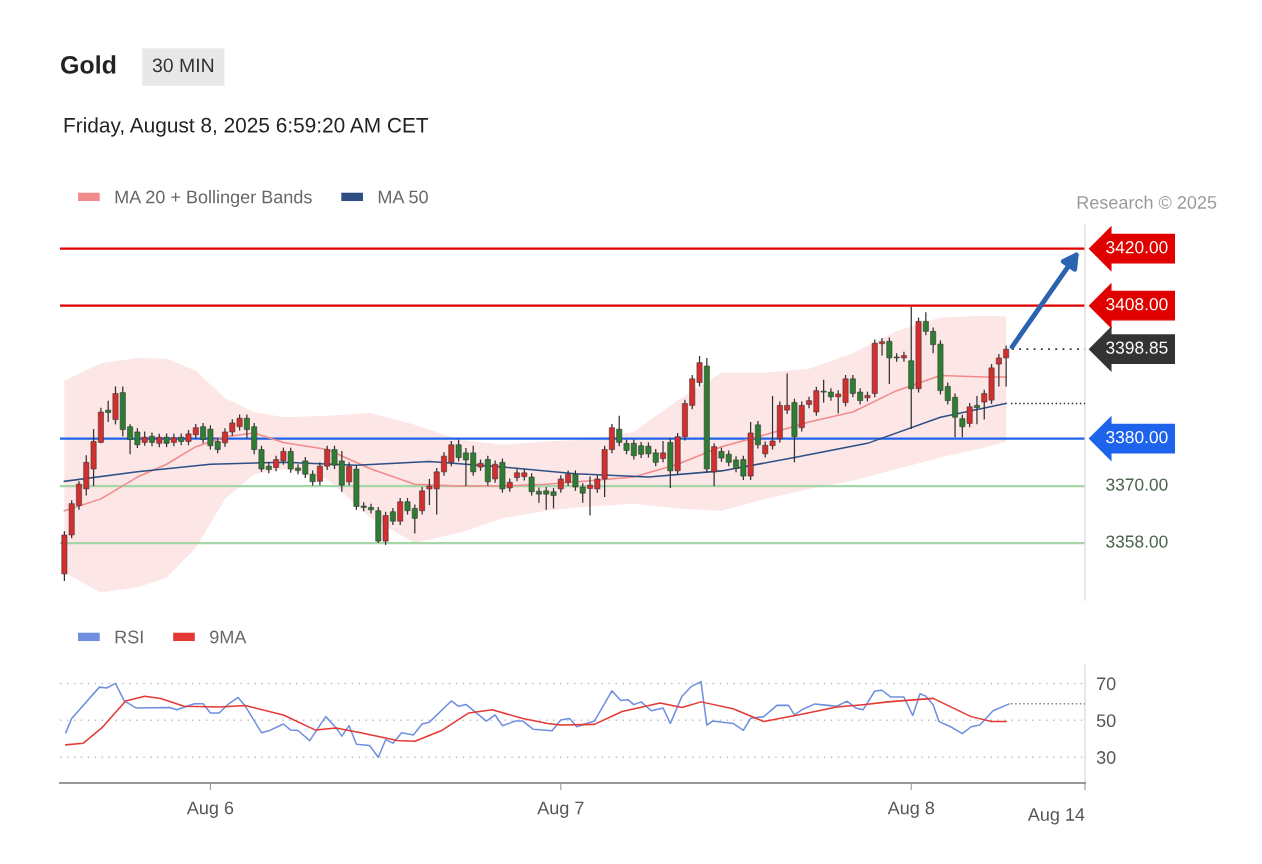 Image resolution: width=1262 pixels, height=864 pixels. Describe the element at coordinates (1137, 347) in the screenshot. I see `ref-line-label: 3398.85` at that location.